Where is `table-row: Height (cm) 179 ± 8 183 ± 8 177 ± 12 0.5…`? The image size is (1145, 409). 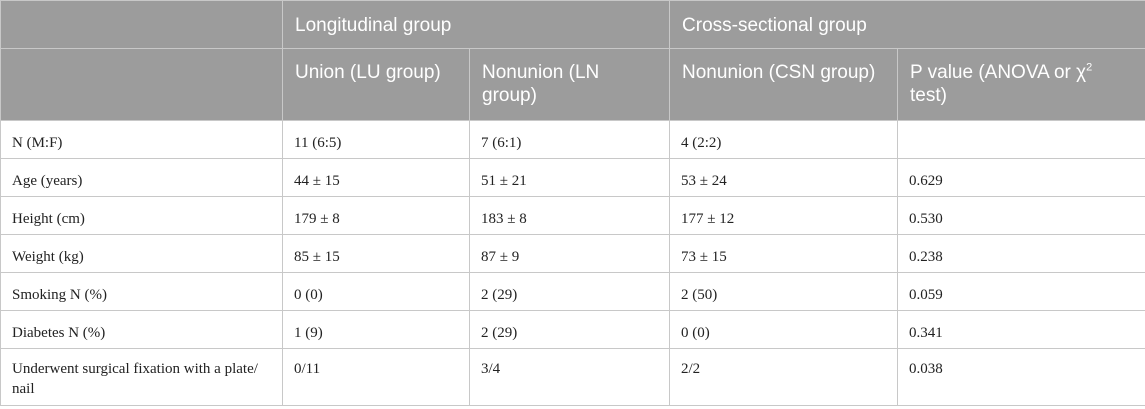
table-row: Height (cm) 179 ± 8 183 ± 8 177 ± 12 0.5… is located at coordinates (572, 215).